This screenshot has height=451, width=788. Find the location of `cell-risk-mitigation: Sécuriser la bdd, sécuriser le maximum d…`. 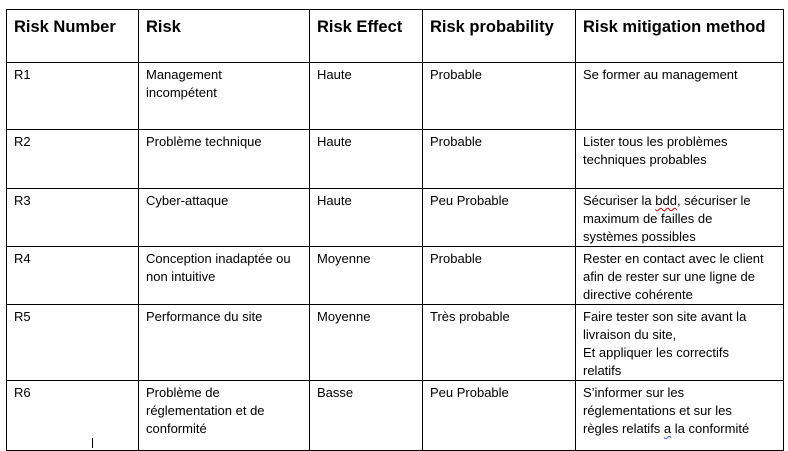

cell-risk-mitigation: Sécuriser la bdd, sécuriser le maximum d… is located at coordinates (679, 217).